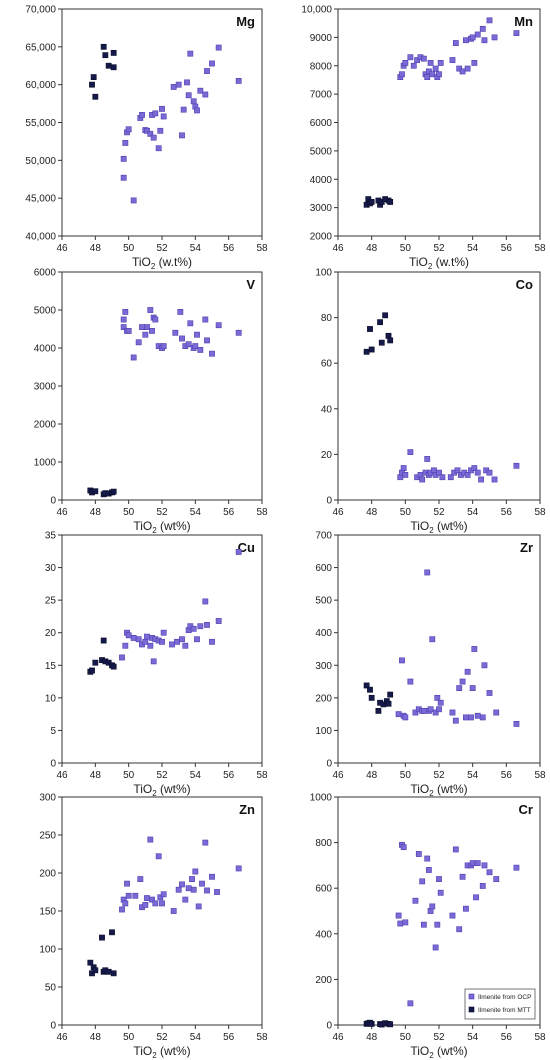 This screenshot has height=1060, width=550. I want to click on y-tick-label: 40, so click(327, 409).